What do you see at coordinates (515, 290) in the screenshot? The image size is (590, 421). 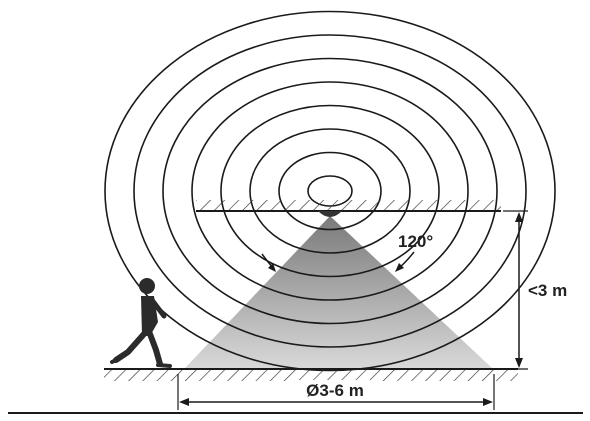 I see `height-dimension` at bounding box center [515, 290].